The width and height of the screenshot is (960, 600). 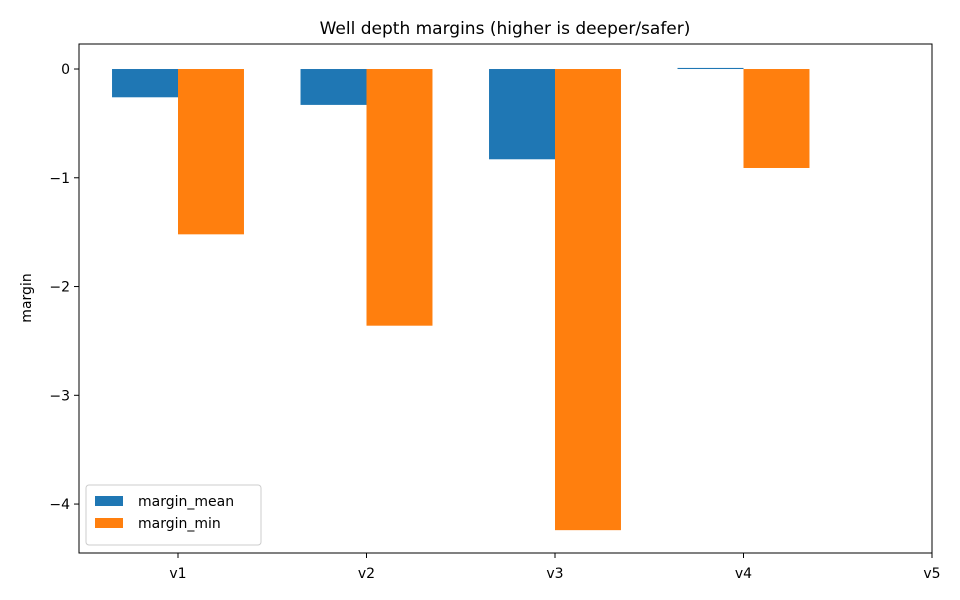 What do you see at coordinates (109, 523) in the screenshot?
I see `legend-swatch-margin_min` at bounding box center [109, 523].